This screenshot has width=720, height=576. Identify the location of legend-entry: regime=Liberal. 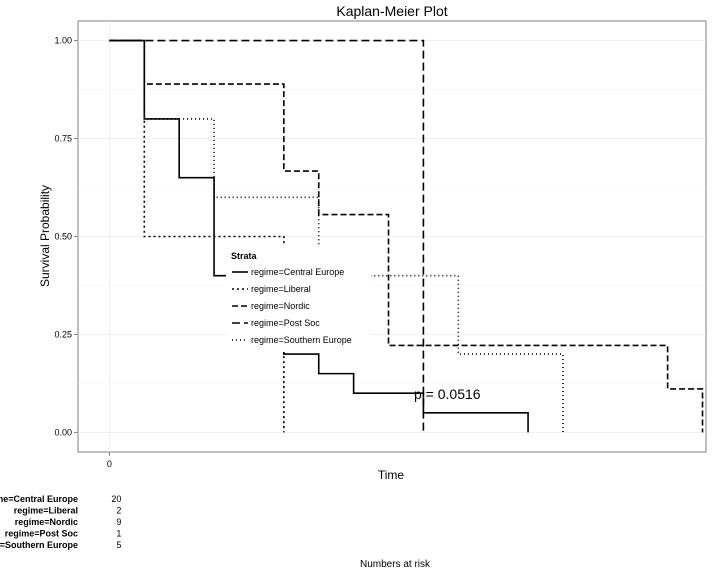
(281, 289).